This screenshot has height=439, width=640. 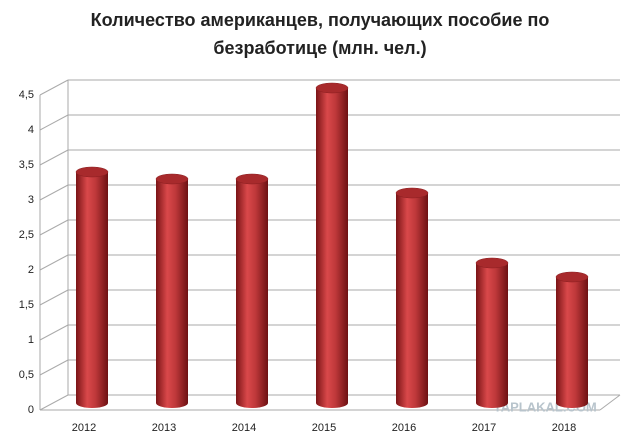 What do you see at coordinates (26, 235) in the screenshot?
I see `y-tick-label: 2,5` at bounding box center [26, 235].